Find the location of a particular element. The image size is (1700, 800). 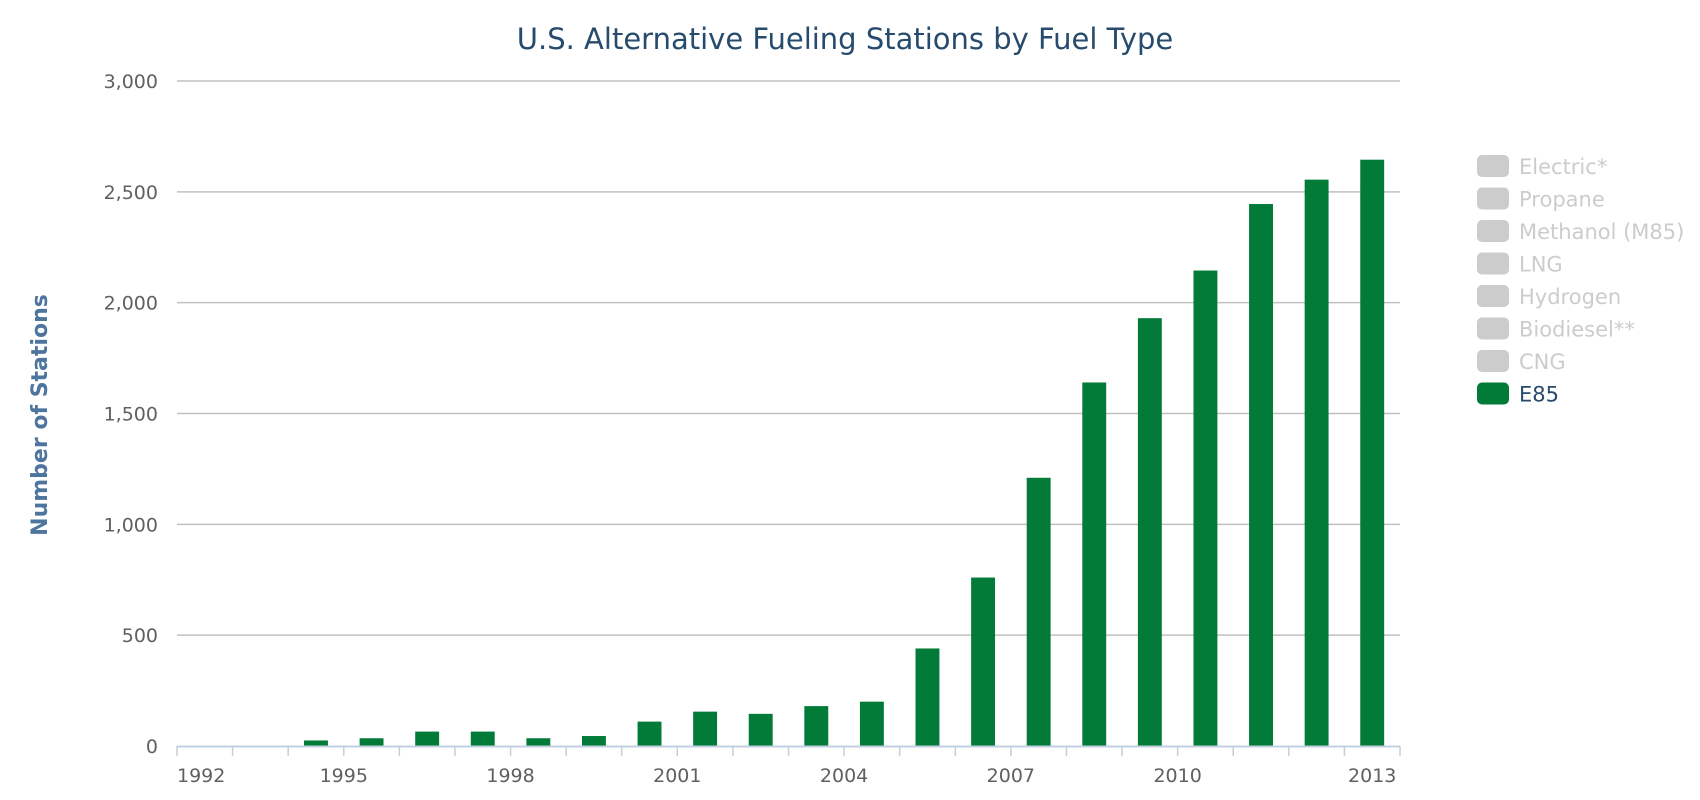

legend-item: Methanol (M85) is located at coordinates (1580, 232).